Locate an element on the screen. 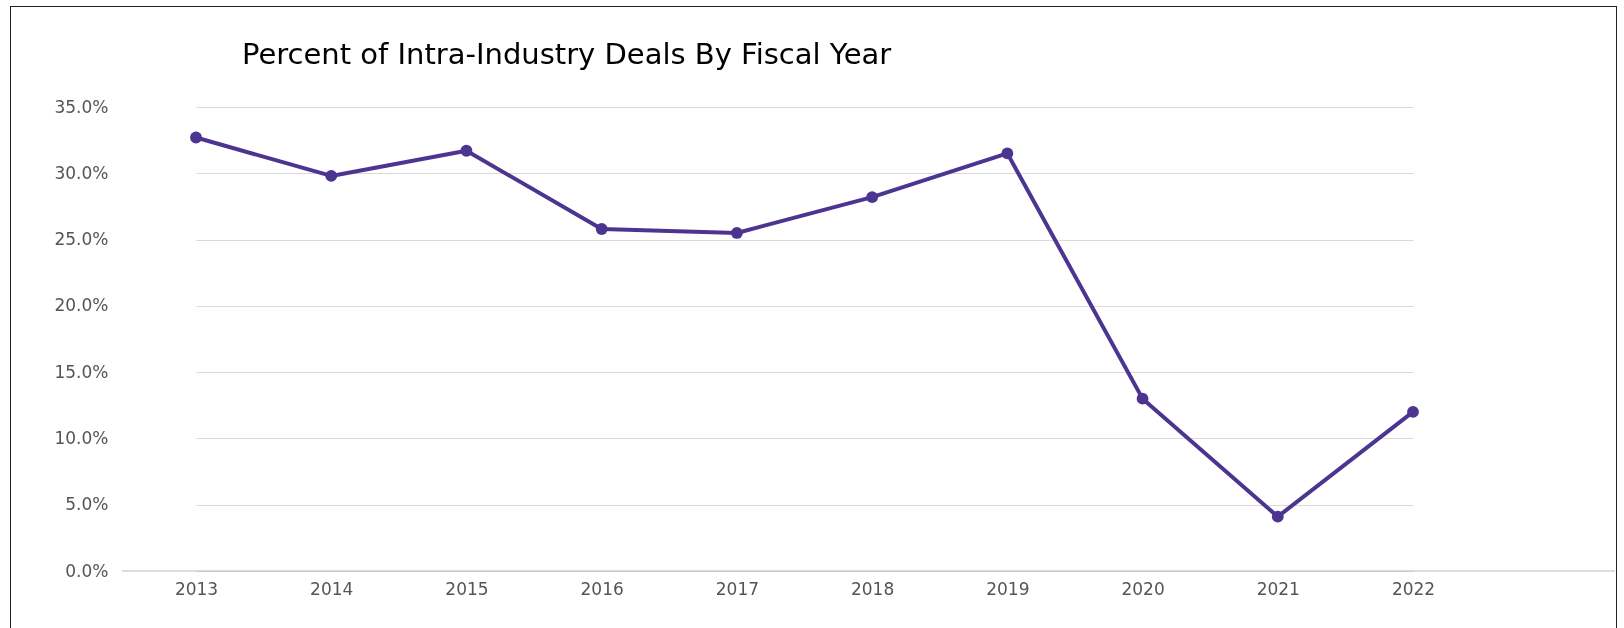  x-tick-label: 2022 is located at coordinates (1413, 588).